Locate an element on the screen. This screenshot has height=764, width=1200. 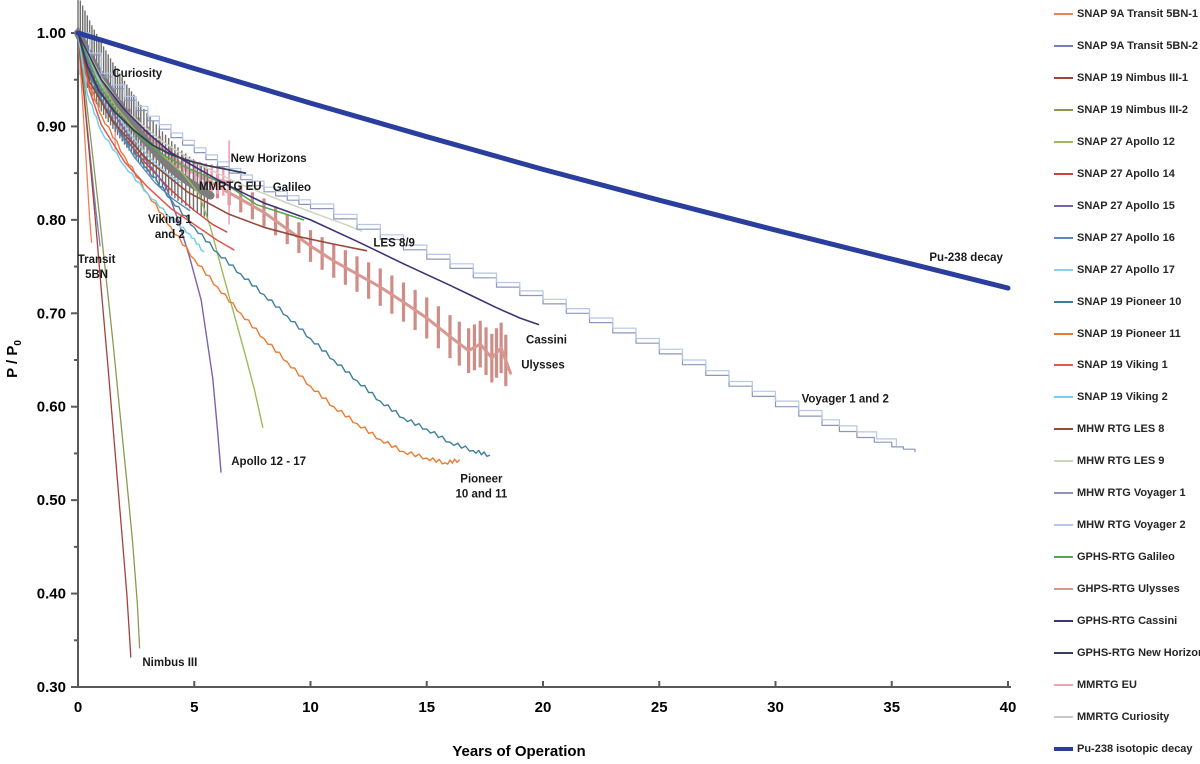
legend-label: SNAP 9A Transit 5BN-2 is located at coordinates (1138, 45).